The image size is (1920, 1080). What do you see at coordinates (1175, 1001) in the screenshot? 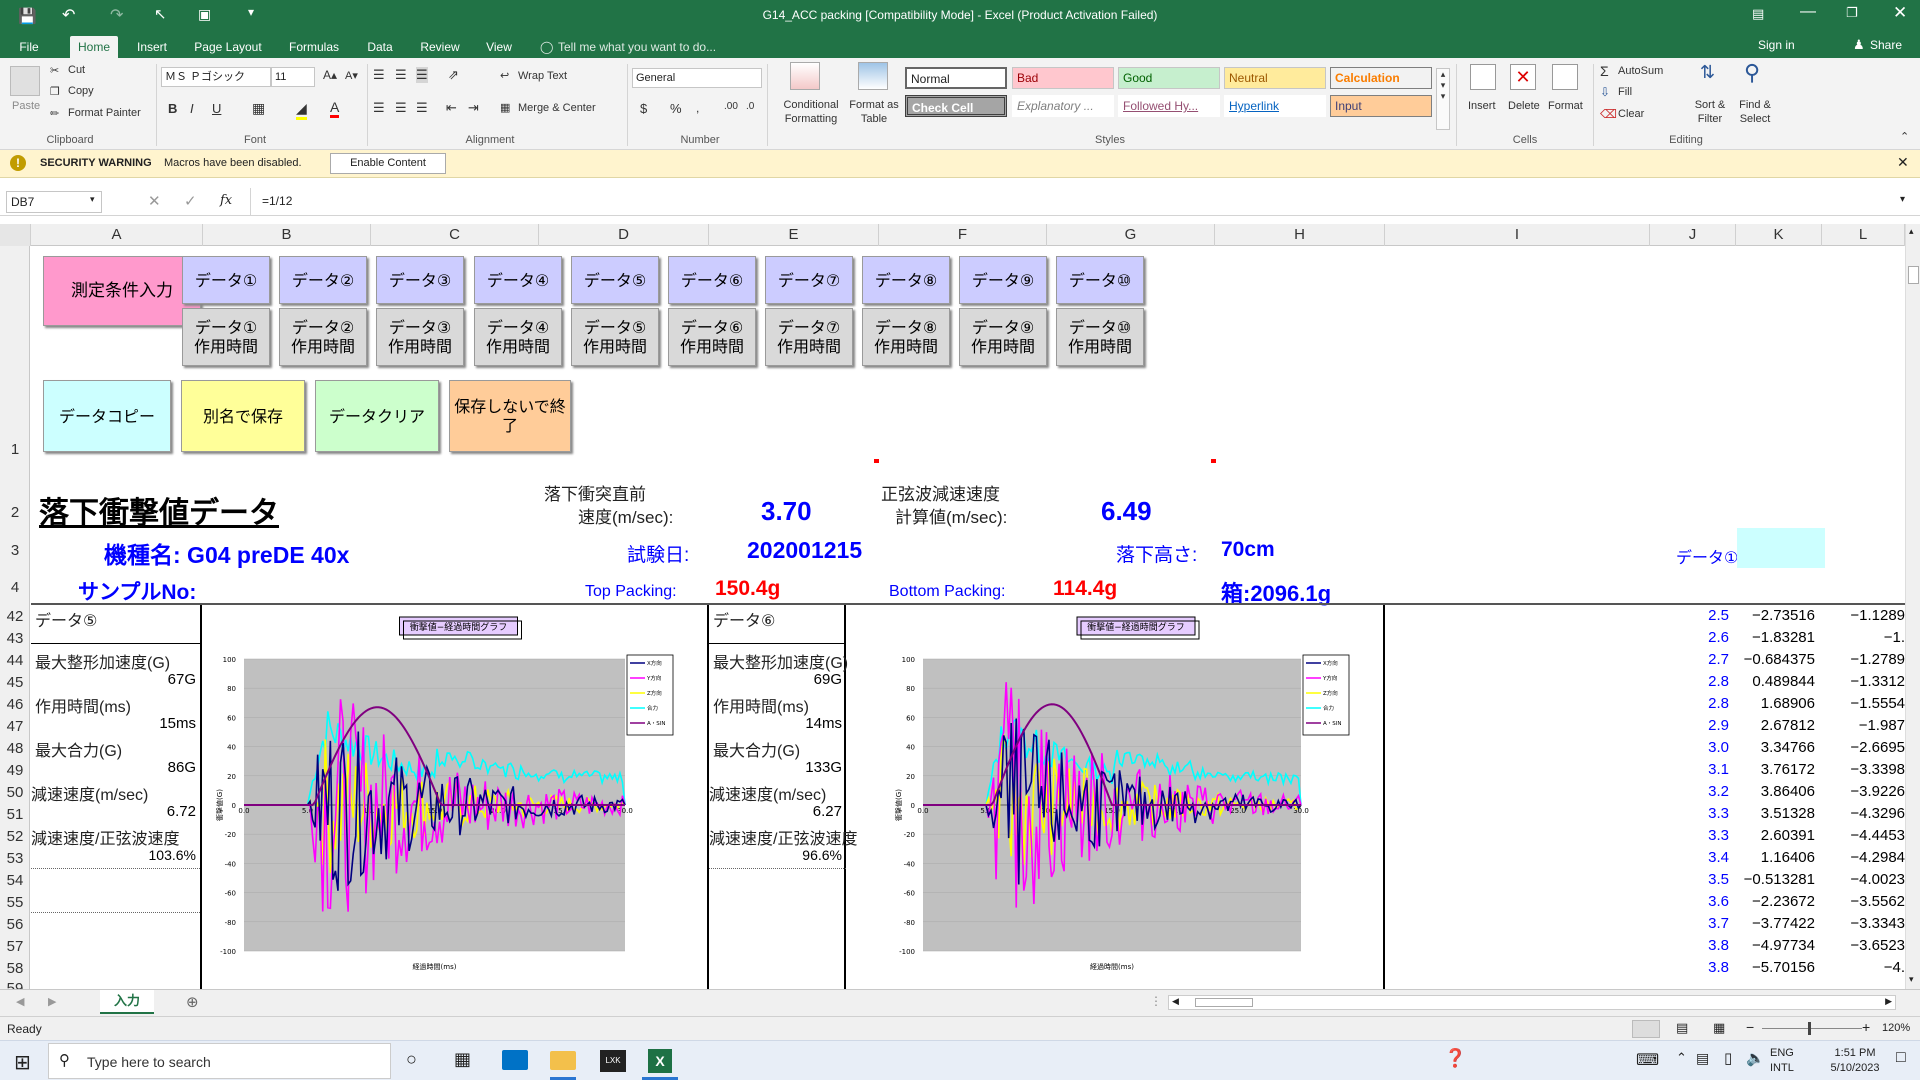
I see `scroll-left-icon: ◀` at bounding box center [1175, 1001].